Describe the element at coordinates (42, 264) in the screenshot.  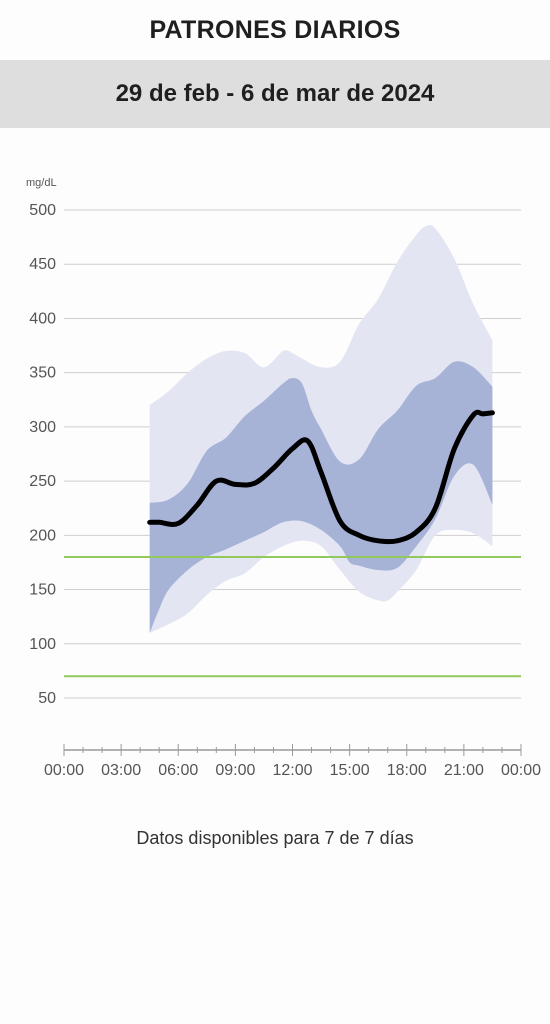
I see `y-tick-label: 450` at that location.